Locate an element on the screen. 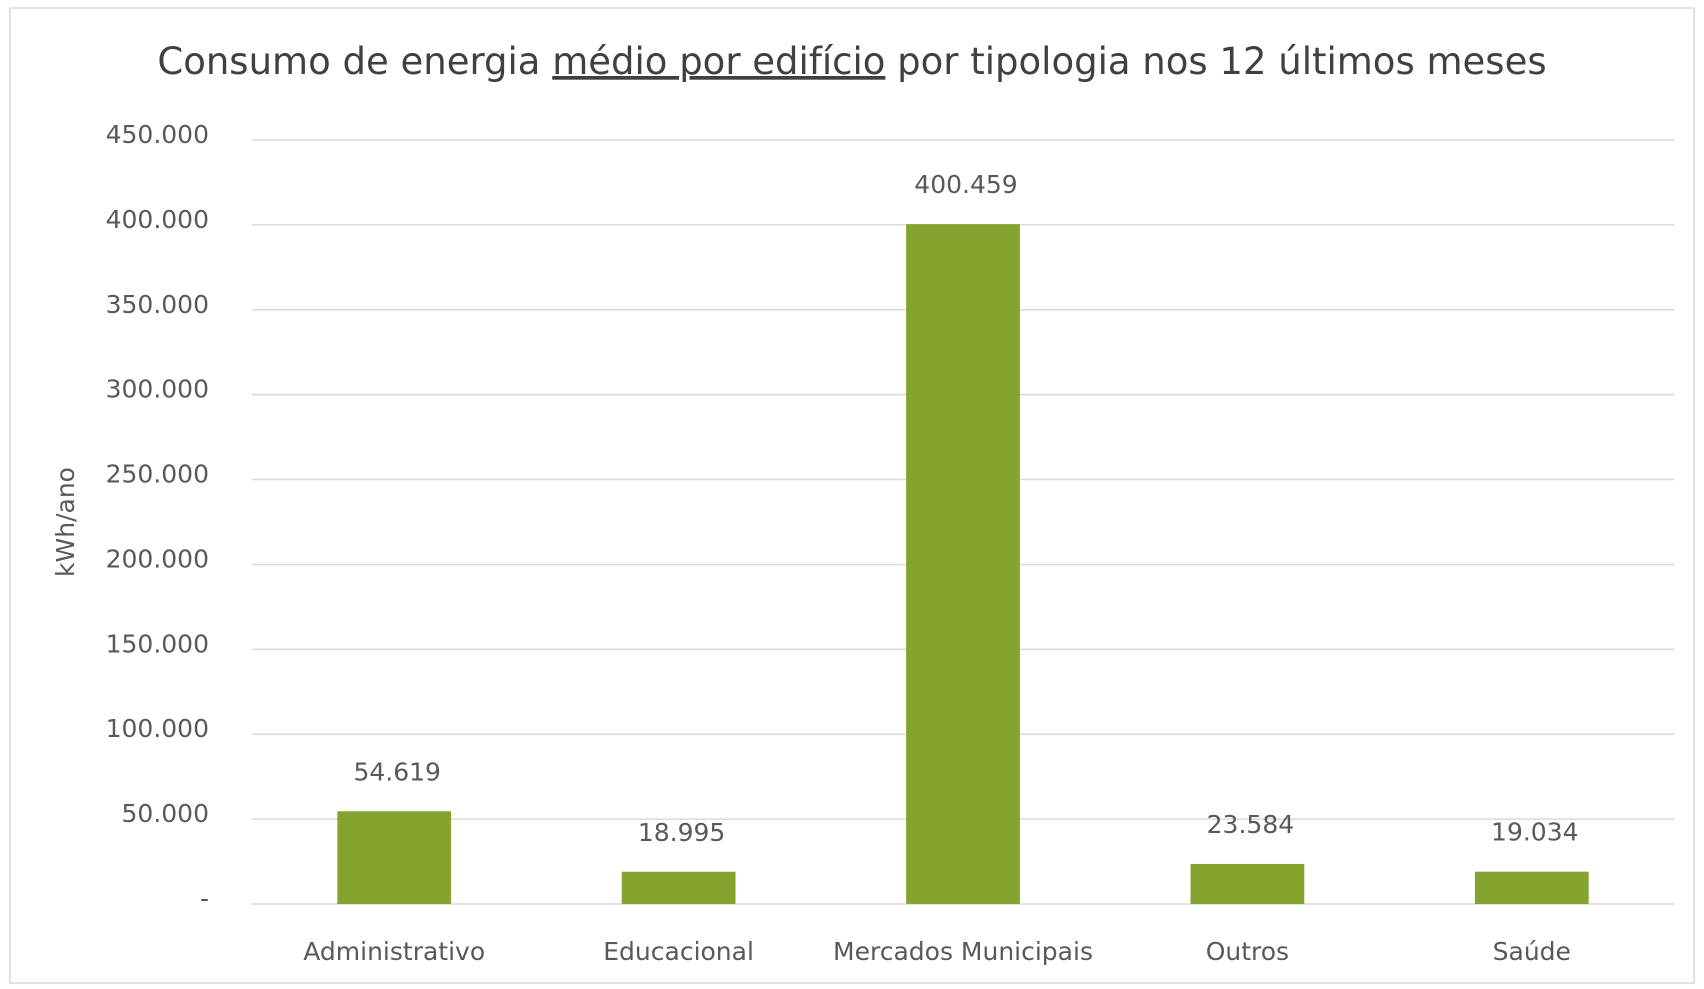  data-label: 400.459 is located at coordinates (965, 184).